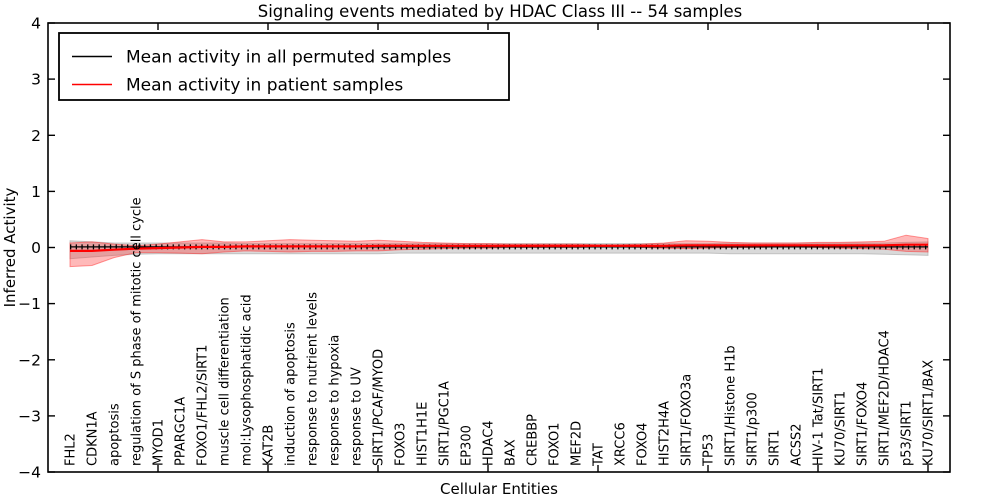  Describe the element at coordinates (357, 416) in the screenshot. I see `x-category-label: response to UV` at that location.